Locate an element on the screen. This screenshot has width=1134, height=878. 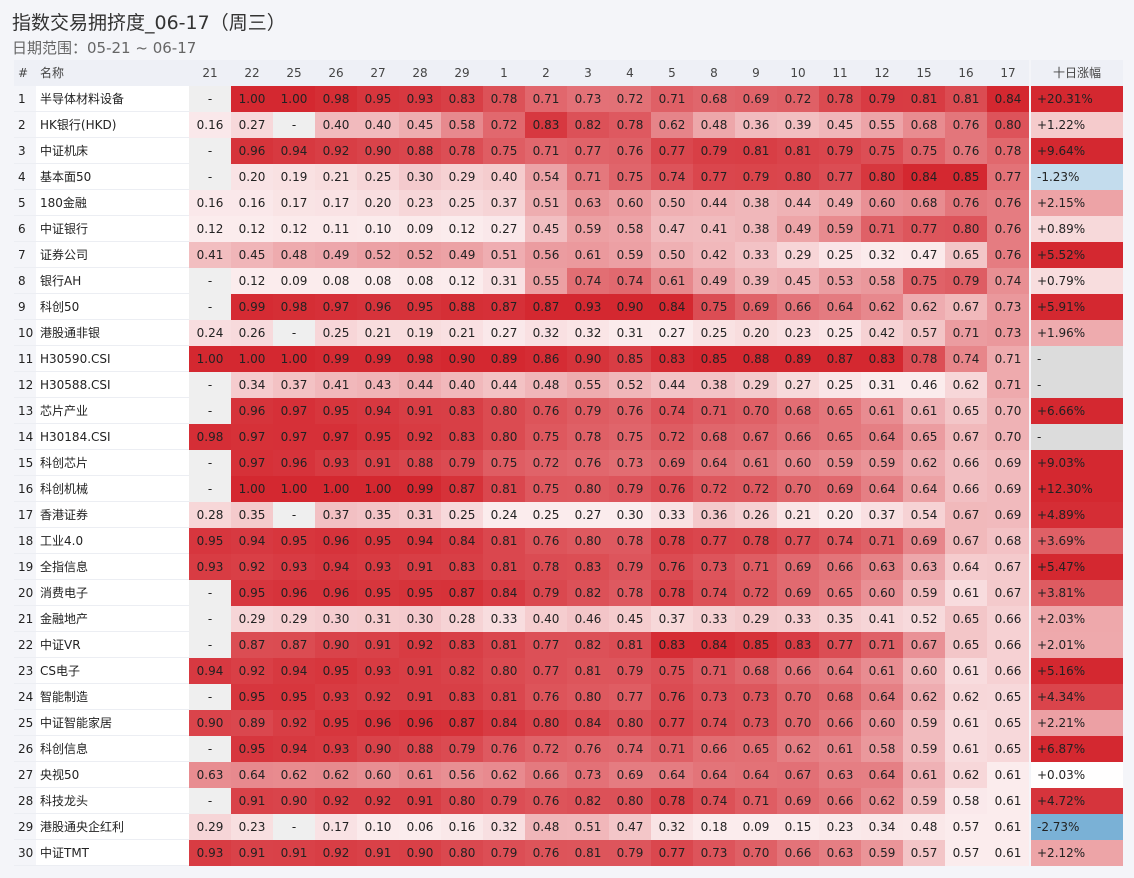
crowding-cell: 0.51 is located at coordinates (588, 827).